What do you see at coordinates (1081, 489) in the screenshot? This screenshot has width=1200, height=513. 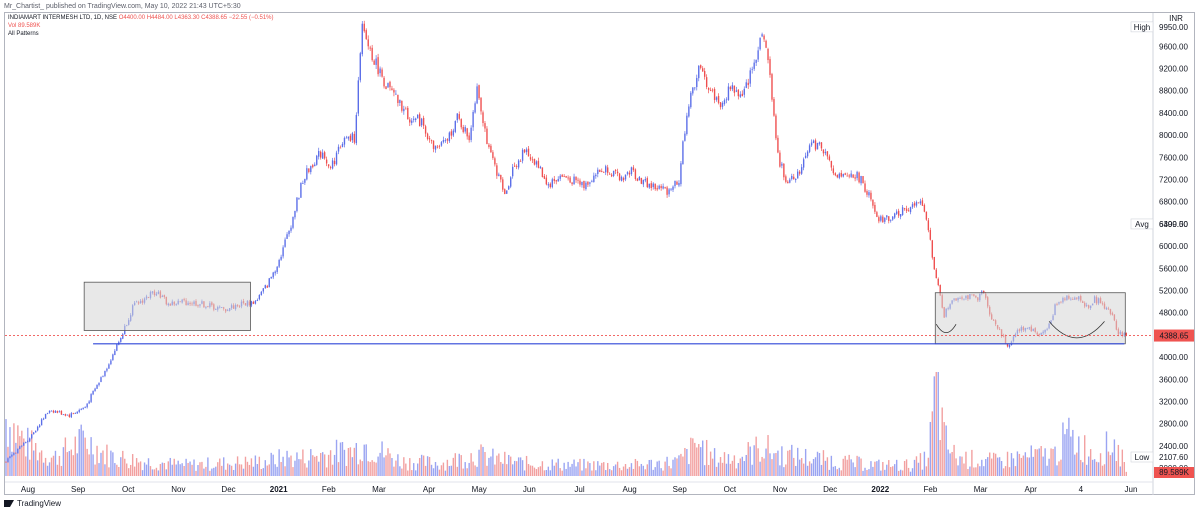 I see `x-tick-label: 4` at bounding box center [1081, 489].